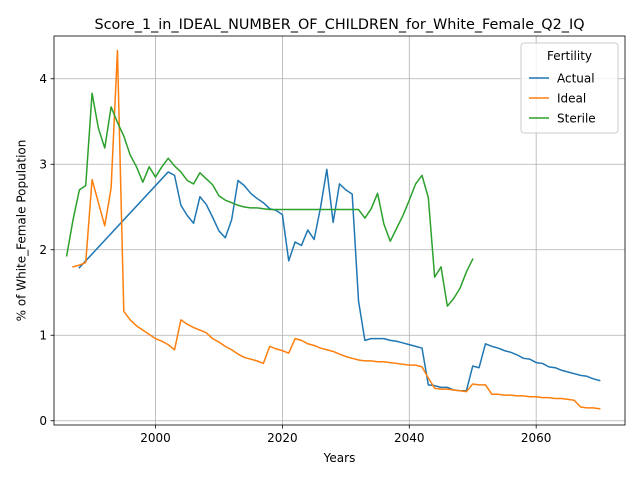  I want to click on x-tick-label: 2020, so click(282, 438).